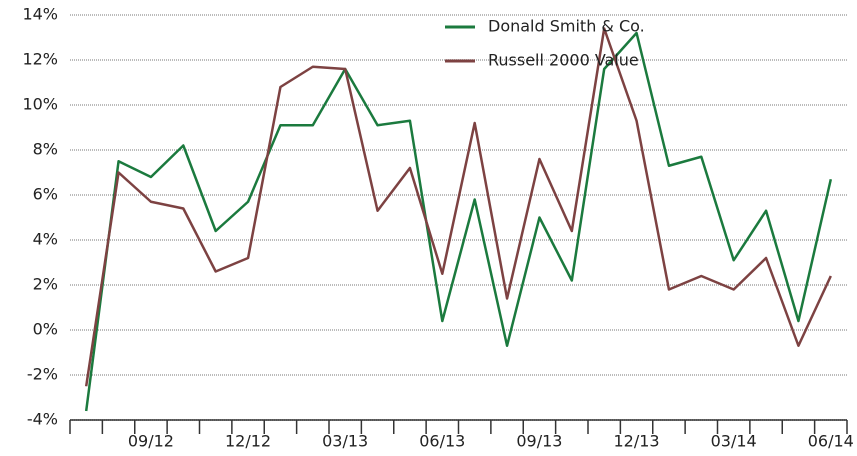  What do you see at coordinates (563, 60) in the screenshot?
I see `legend-label: Russell 2000 Value` at bounding box center [563, 60].